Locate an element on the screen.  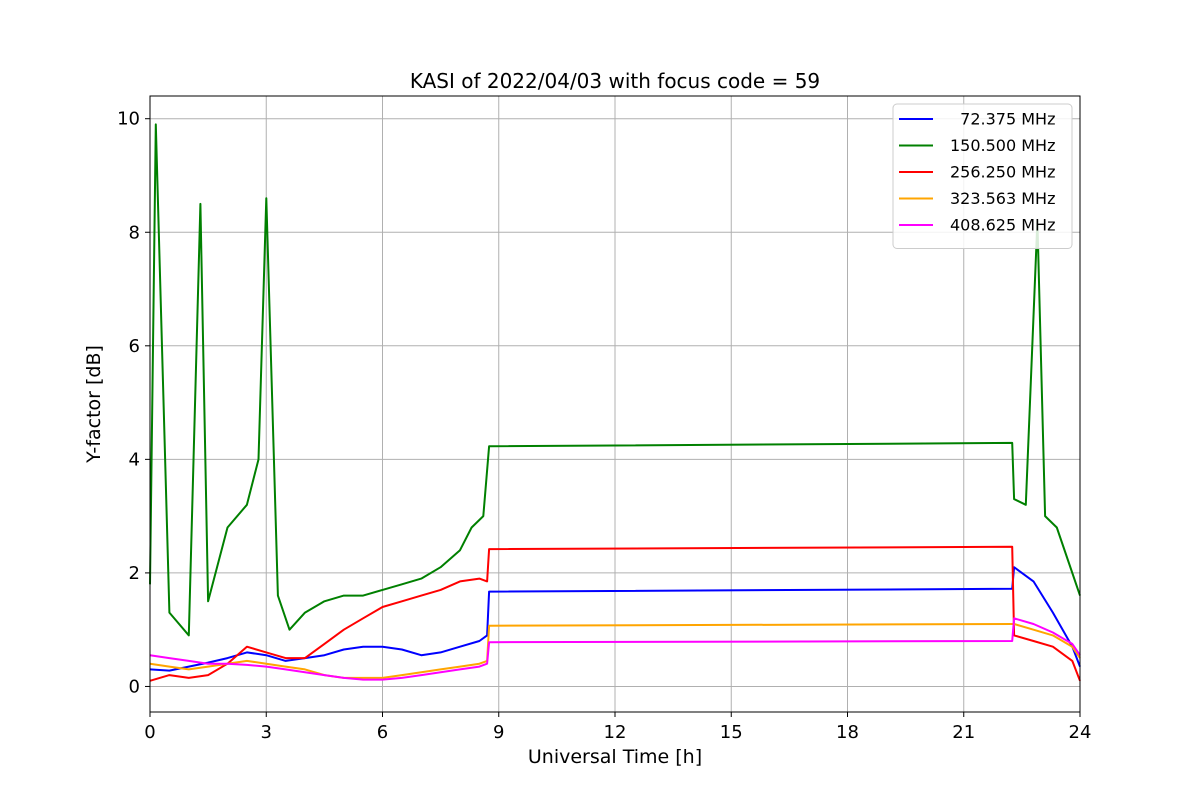
x-tick-label: 15 is located at coordinates (731, 732).